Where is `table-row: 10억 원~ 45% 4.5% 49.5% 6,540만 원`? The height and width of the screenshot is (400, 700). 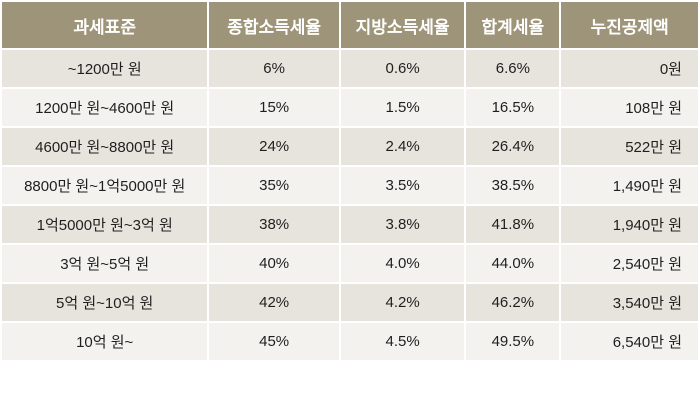 table-row: 10억 원~ 45% 4.5% 49.5% 6,540만 원 is located at coordinates (350, 341).